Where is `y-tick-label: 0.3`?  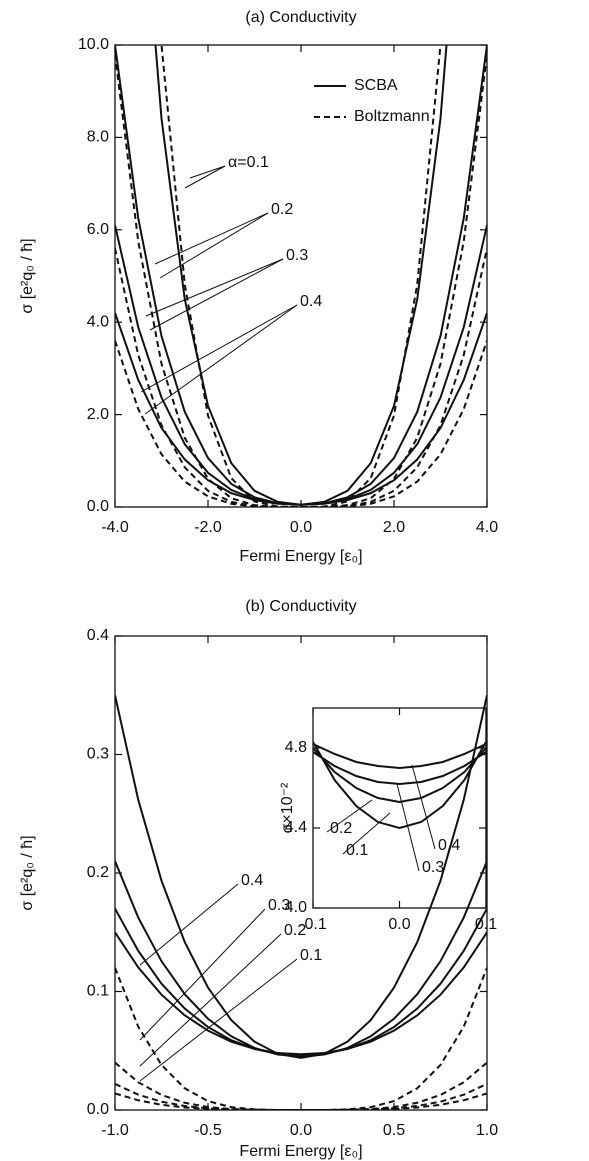 y-tick-label: 0.3 is located at coordinates (98, 754).